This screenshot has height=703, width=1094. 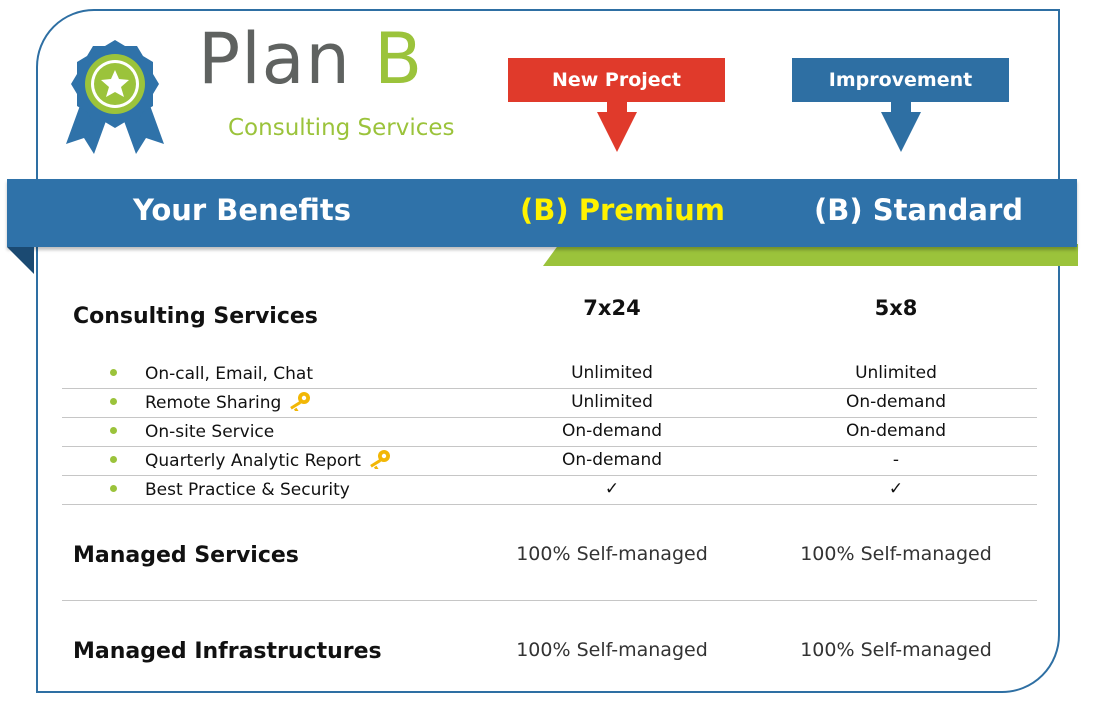 What do you see at coordinates (186, 555) in the screenshot?
I see `section-title-managed-services: Managed Services` at bounding box center [186, 555].